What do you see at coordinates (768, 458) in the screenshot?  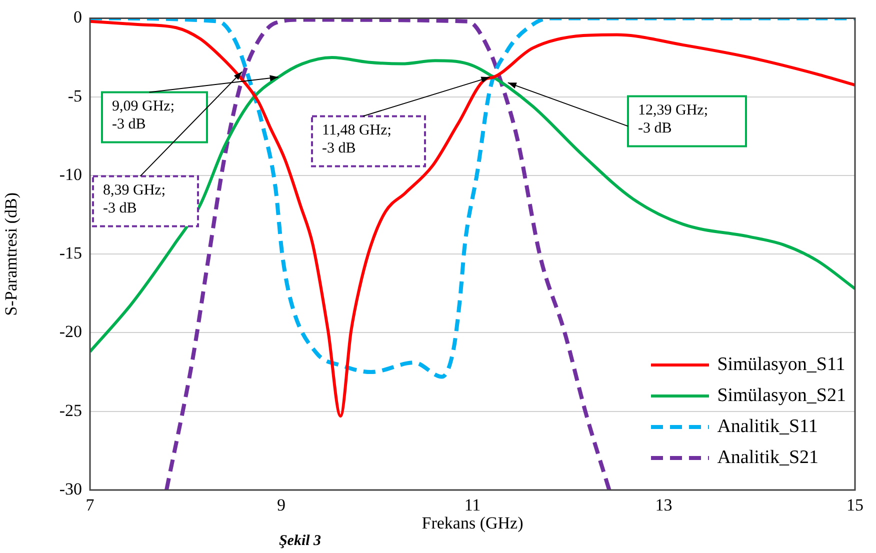 I see `legend-label: Analitik_S21` at bounding box center [768, 458].